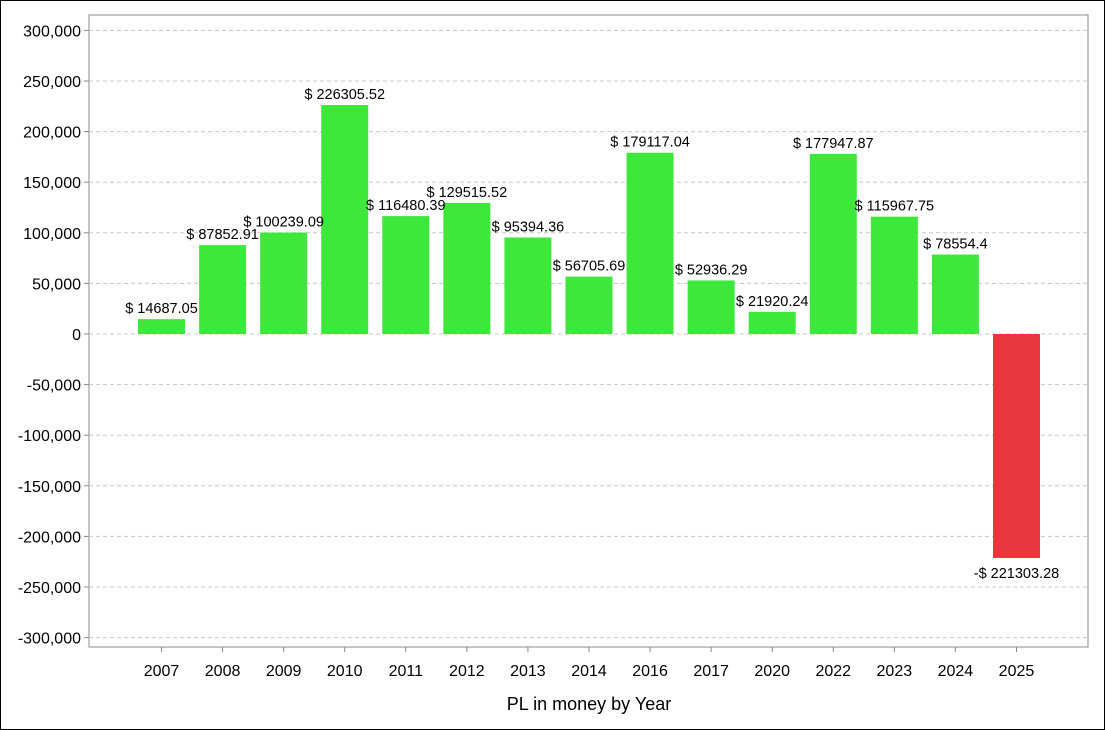 Image resolution: width=1105 pixels, height=730 pixels. I want to click on x-tick-label-2009: 2009, so click(284, 671).